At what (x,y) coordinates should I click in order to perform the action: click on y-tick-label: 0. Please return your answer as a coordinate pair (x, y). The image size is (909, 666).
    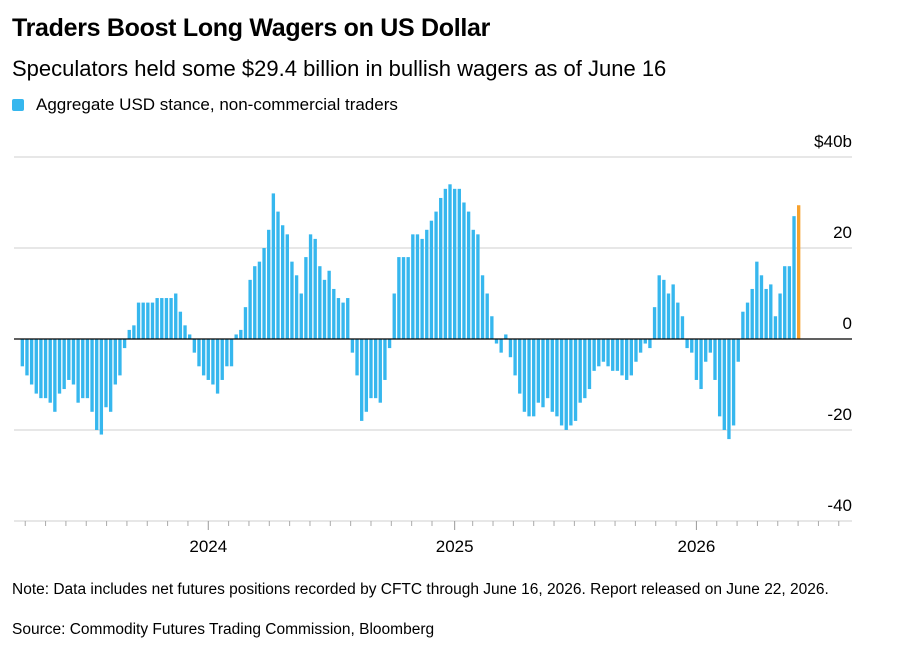
    Looking at the image, I should click on (847, 323).